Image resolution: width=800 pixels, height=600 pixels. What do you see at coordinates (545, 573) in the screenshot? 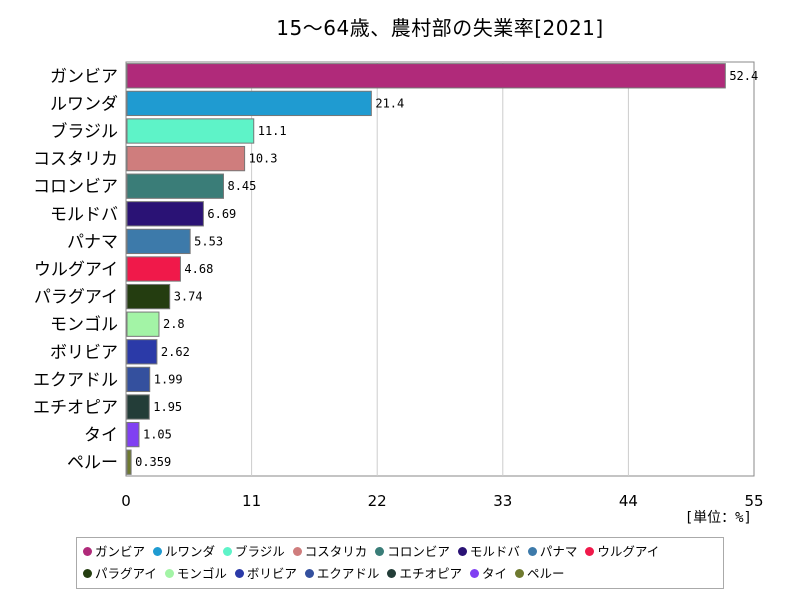
I see `legend-label: ペルー` at bounding box center [545, 573].